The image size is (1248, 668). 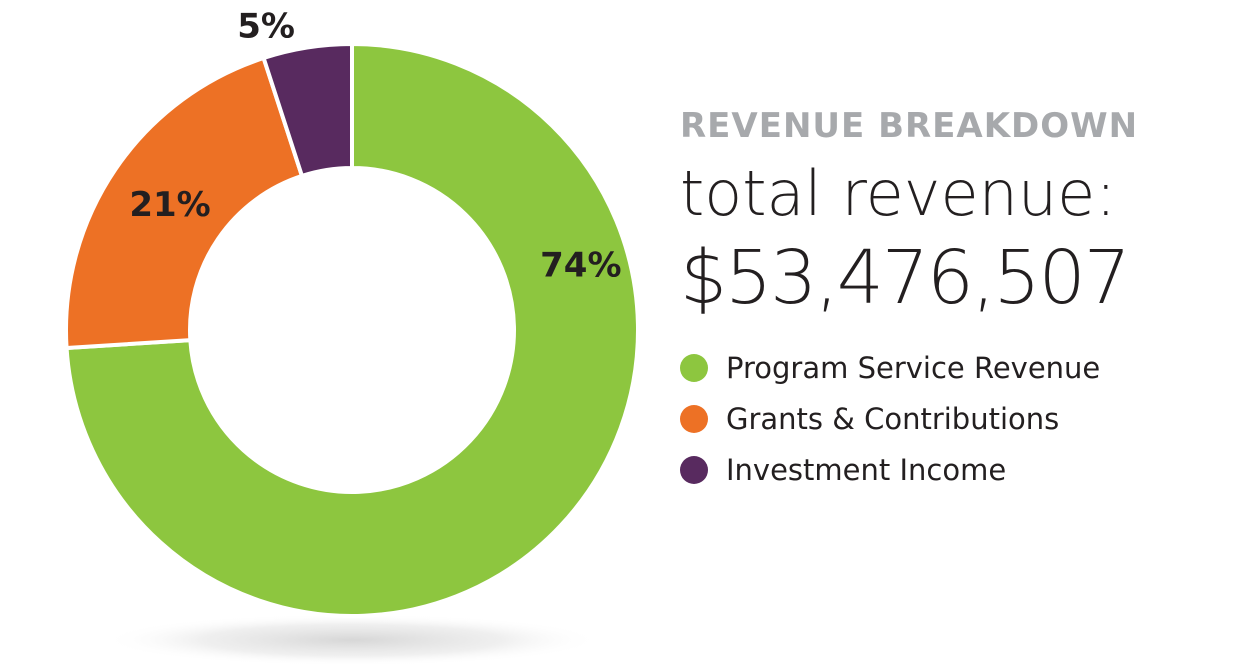 I want to click on legend-item-investment-income: Investment Income, so click(x=963, y=469).